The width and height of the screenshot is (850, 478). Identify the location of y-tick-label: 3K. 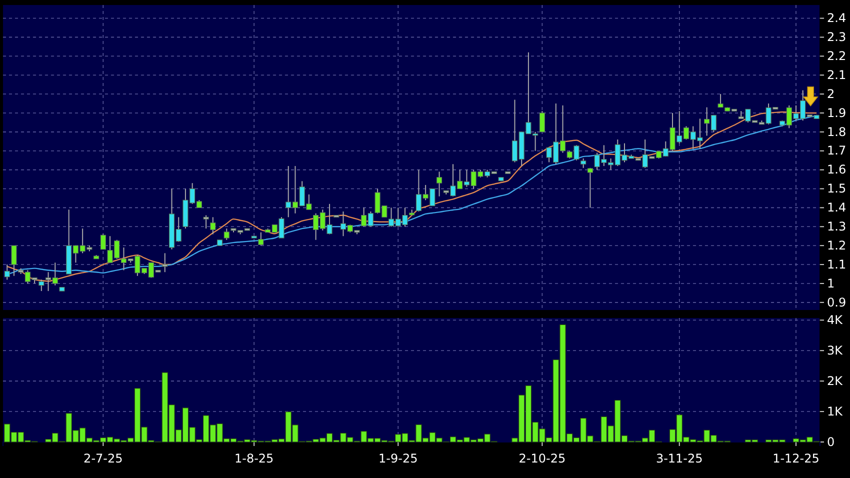
(835, 350).